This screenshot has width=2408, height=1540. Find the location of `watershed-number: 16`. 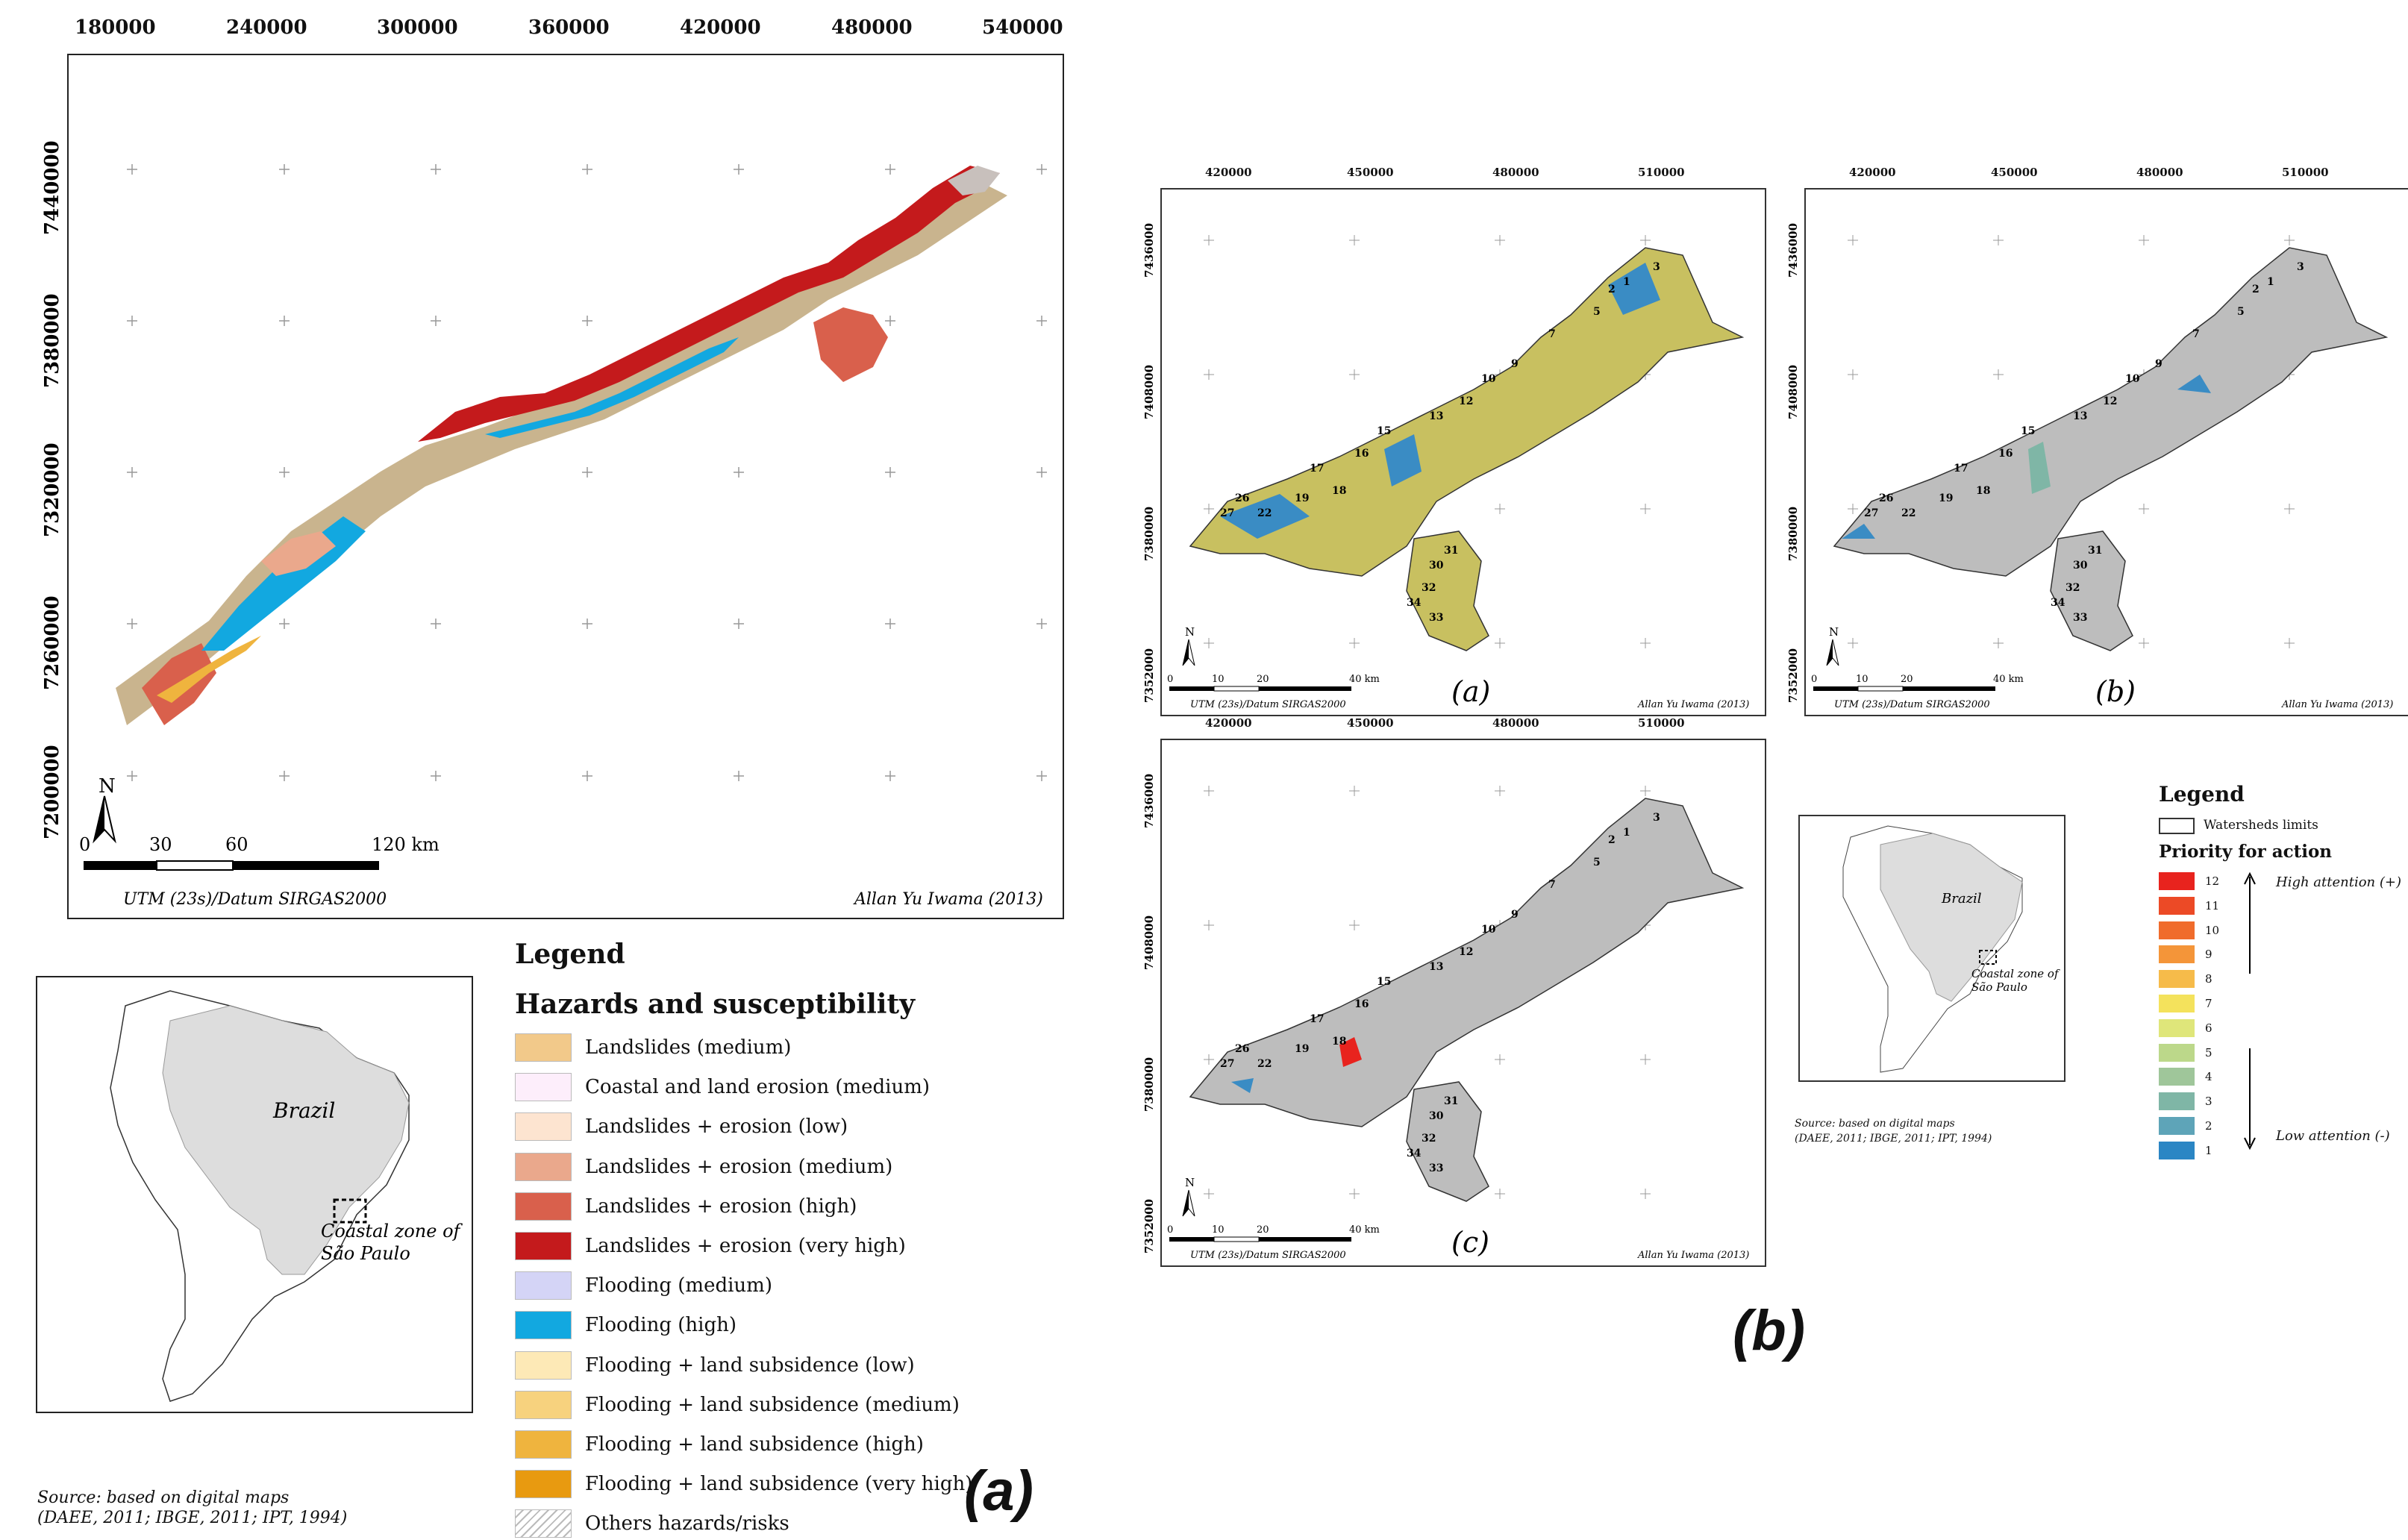

watershed-number: 16 is located at coordinates (1361, 1004).